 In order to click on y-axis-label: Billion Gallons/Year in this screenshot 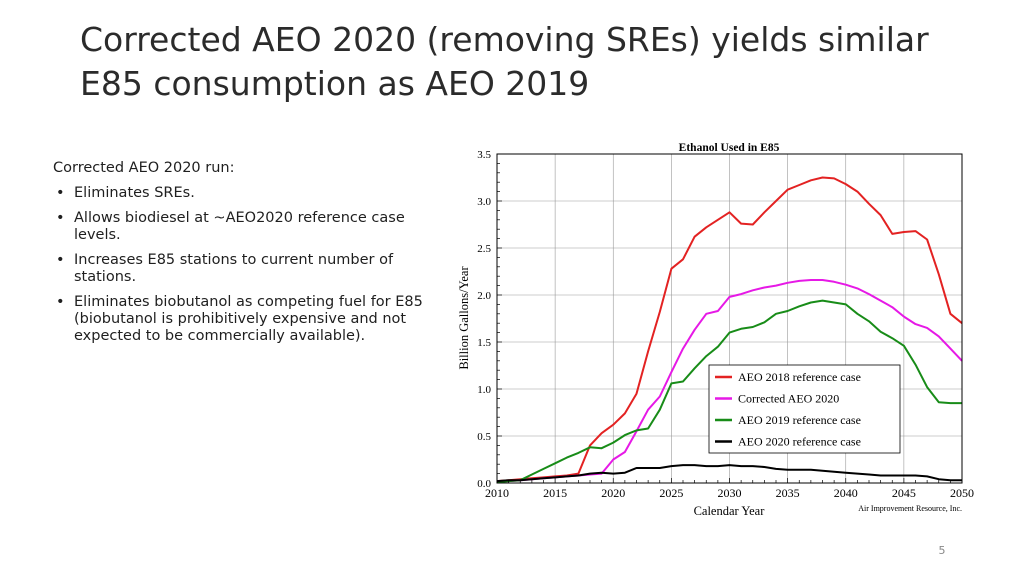, I will do `click(464, 318)`.